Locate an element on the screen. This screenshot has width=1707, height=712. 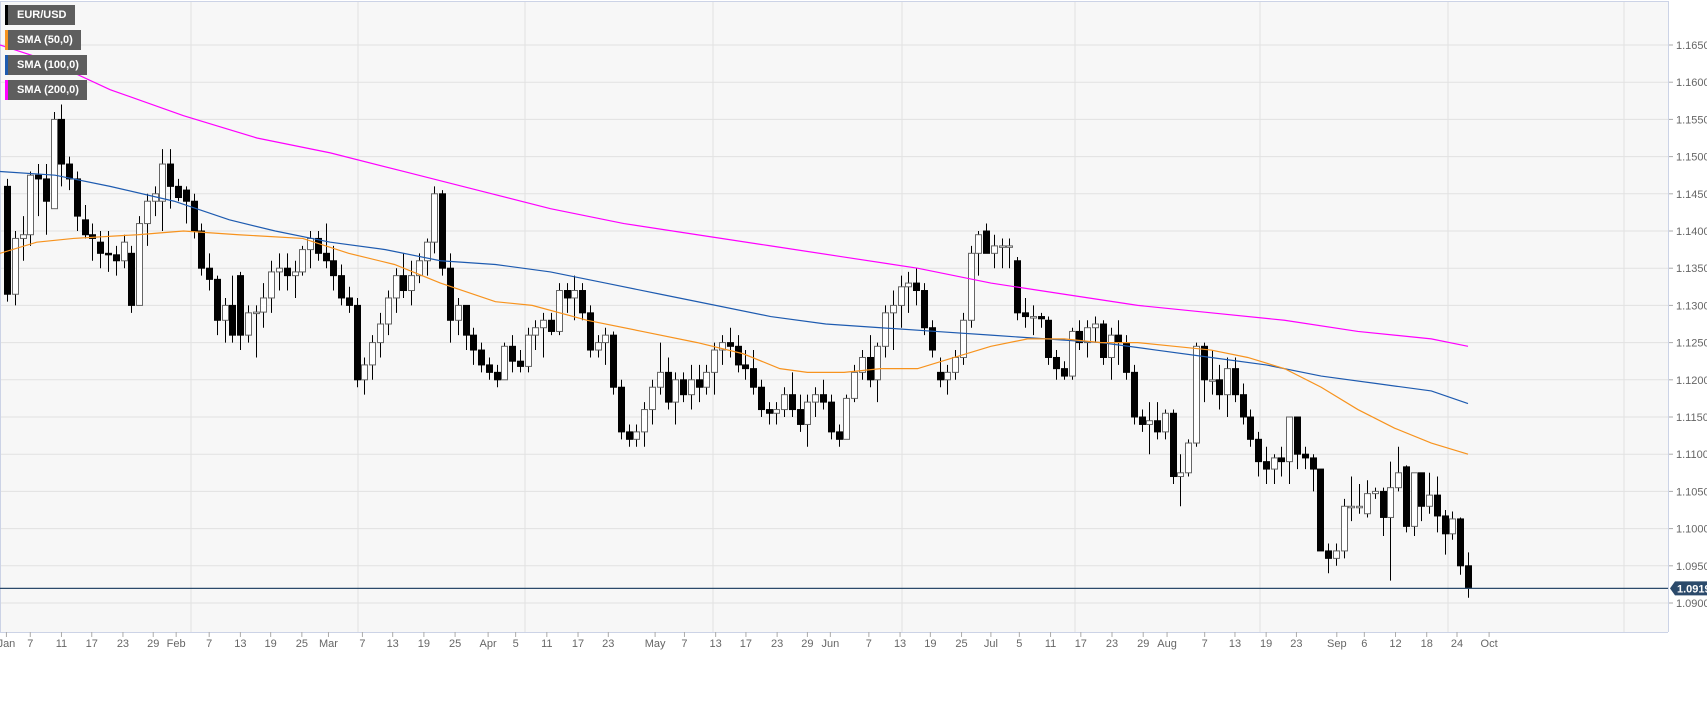
x-tick-label: Feb is located at coordinates (176, 644).